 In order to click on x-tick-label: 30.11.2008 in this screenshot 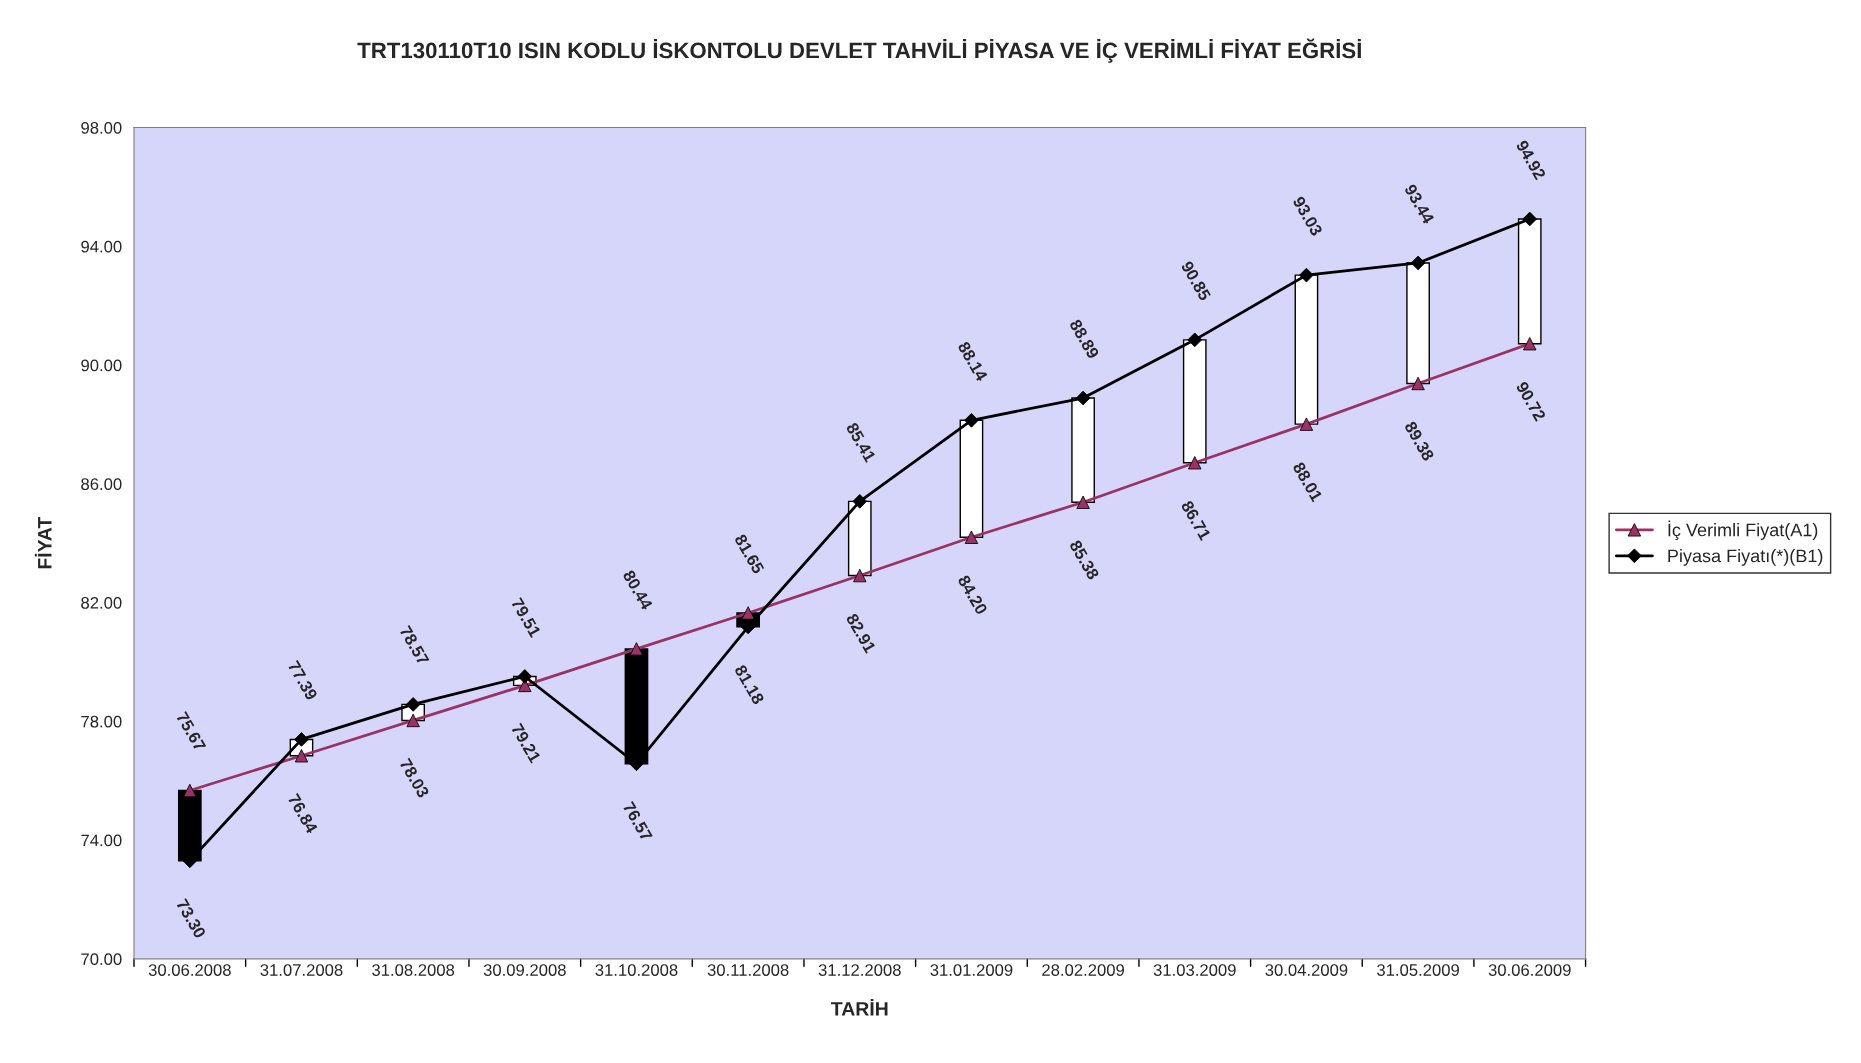, I will do `click(748, 970)`.